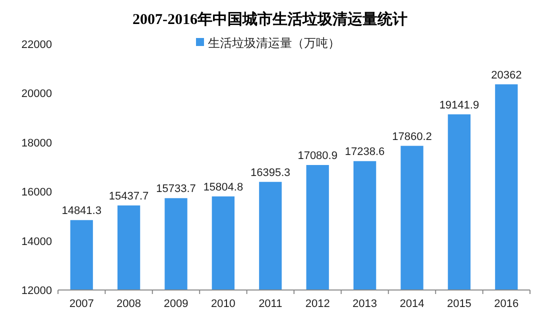  What do you see at coordinates (82, 211) in the screenshot?
I see `data-label: 14841.3` at bounding box center [82, 211].